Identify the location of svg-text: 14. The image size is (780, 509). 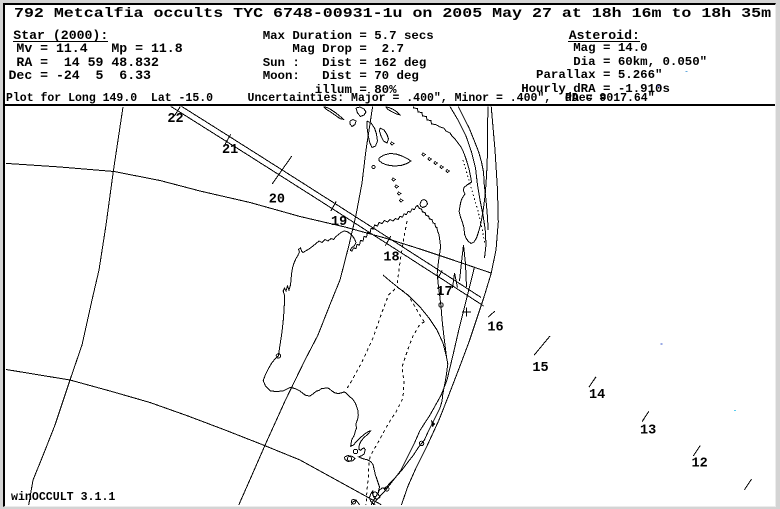
(597, 395).